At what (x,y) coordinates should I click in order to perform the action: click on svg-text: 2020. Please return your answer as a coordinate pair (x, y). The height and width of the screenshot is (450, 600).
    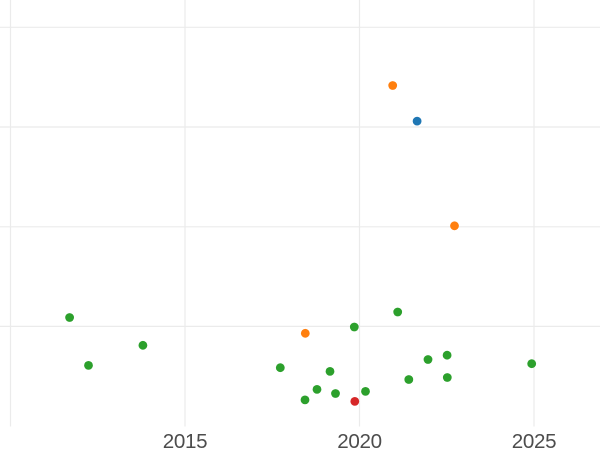
    Looking at the image, I should click on (359, 440).